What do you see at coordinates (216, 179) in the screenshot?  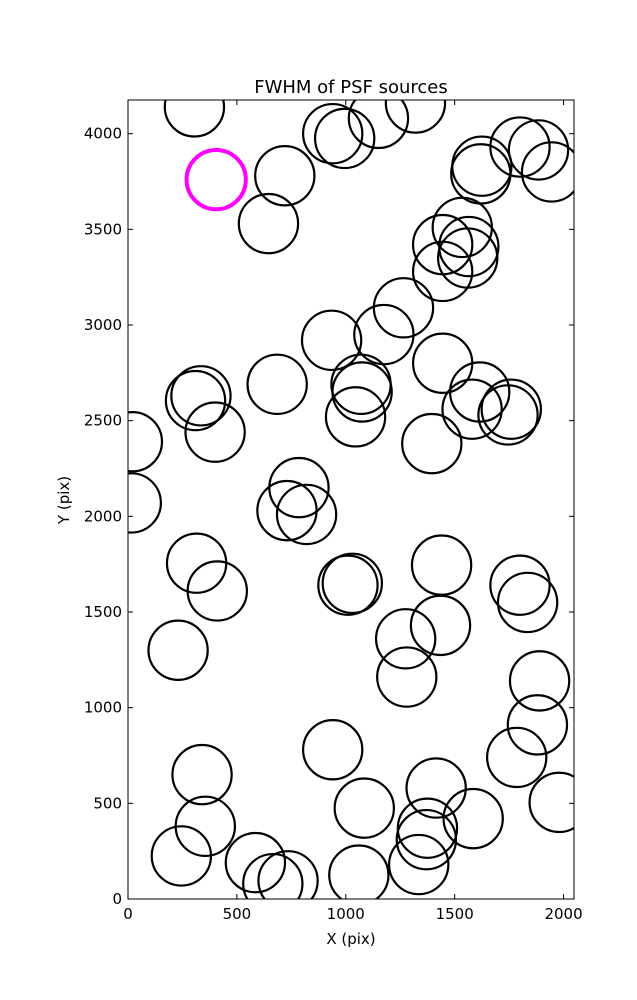 I see `highlighted-source-circle` at bounding box center [216, 179].